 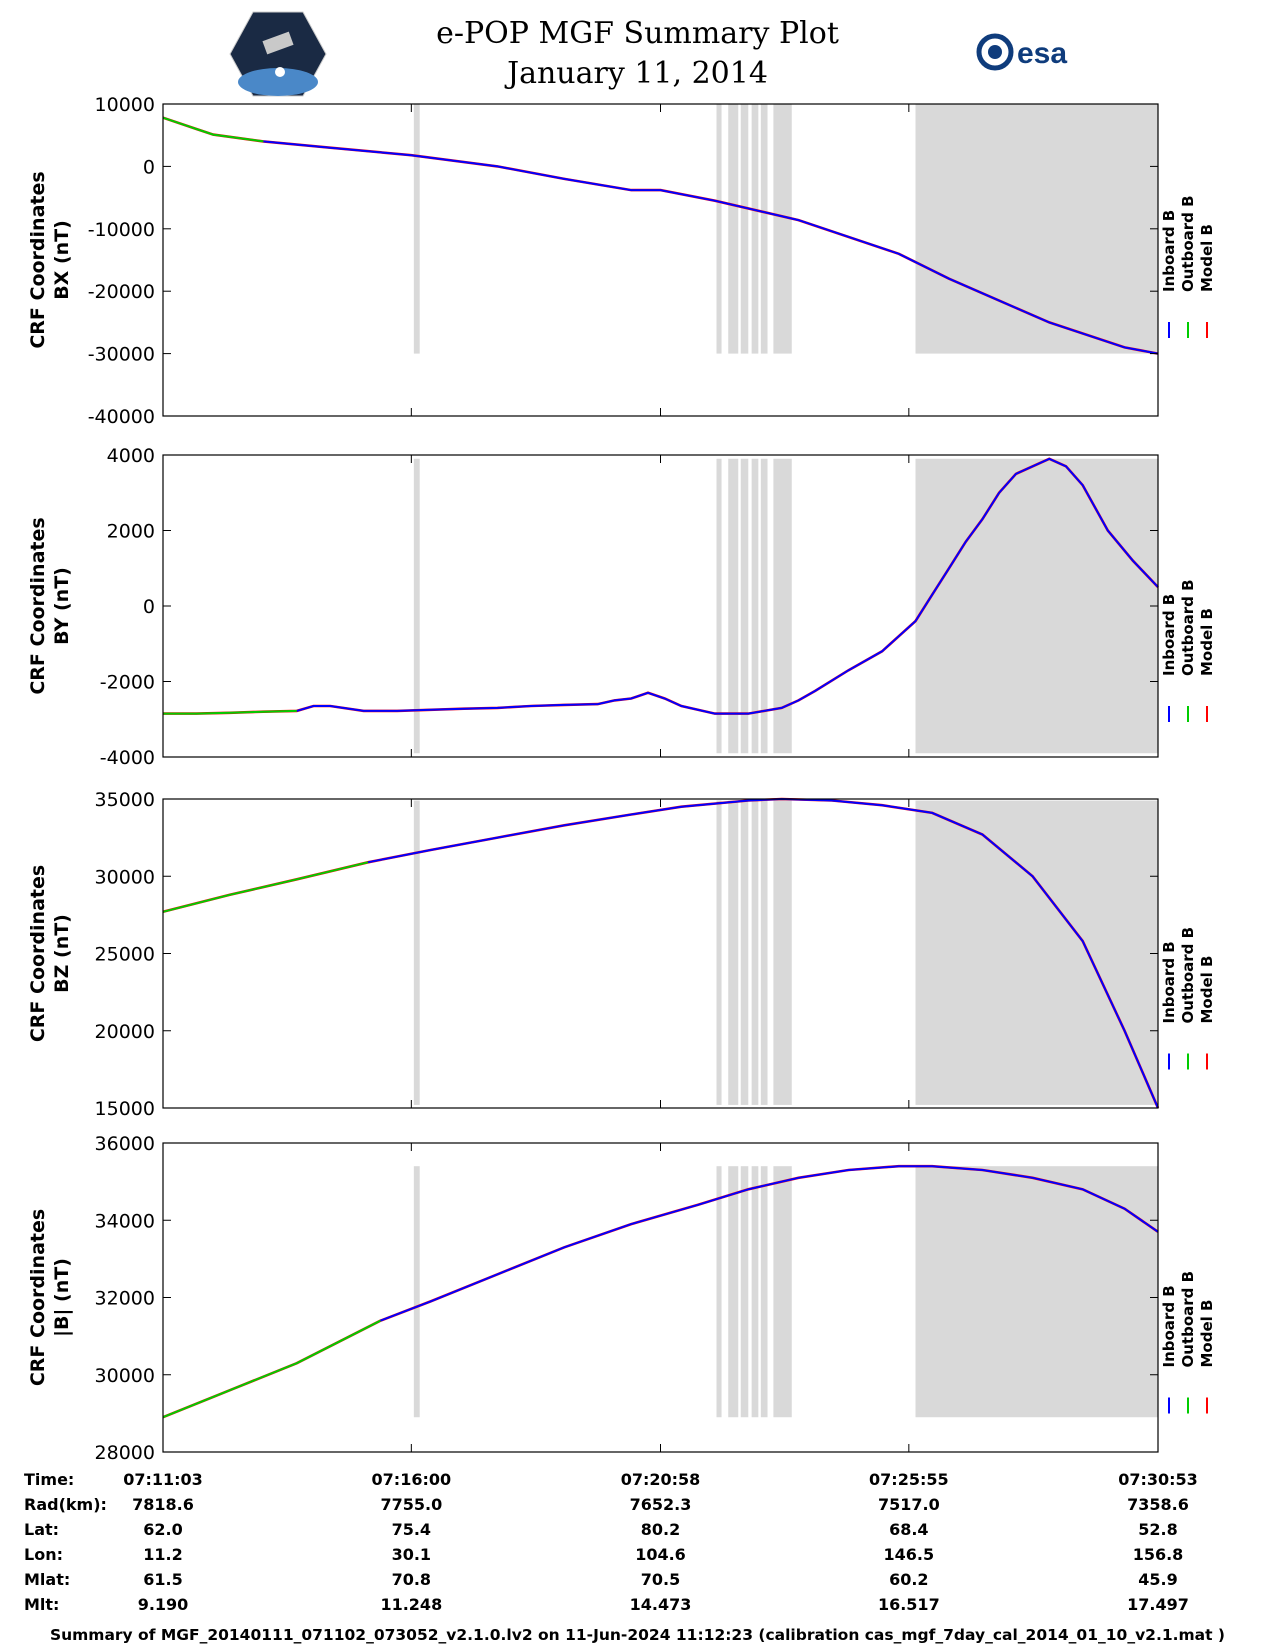 What do you see at coordinates (121, 230) in the screenshot?
I see `y-tick-label: -10000` at bounding box center [121, 230].